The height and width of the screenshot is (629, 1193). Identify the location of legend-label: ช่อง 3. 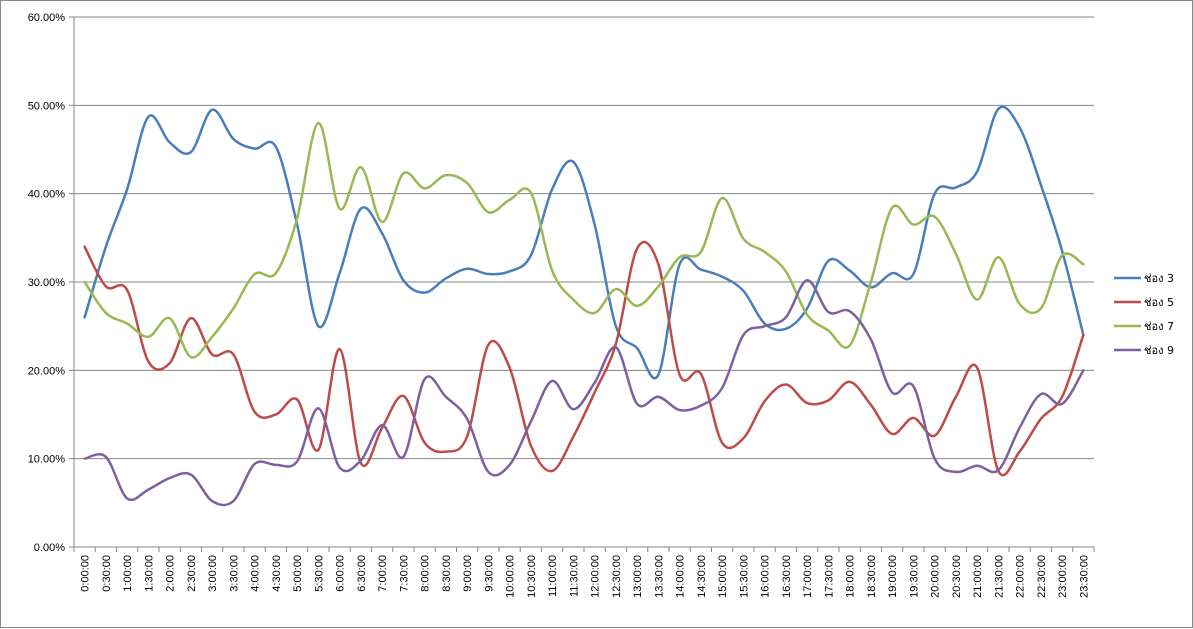
(1159, 278).